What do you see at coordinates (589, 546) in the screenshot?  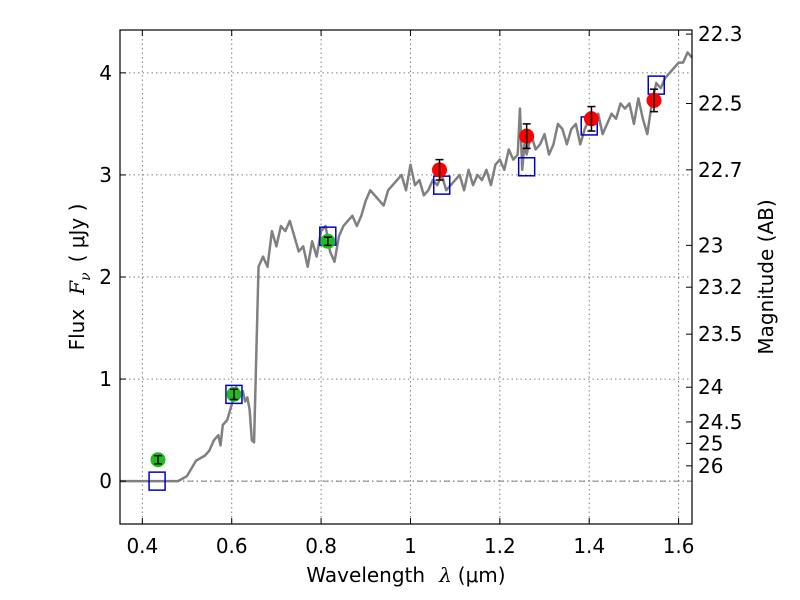 I see `x-tick-label: 1.4` at bounding box center [589, 546].